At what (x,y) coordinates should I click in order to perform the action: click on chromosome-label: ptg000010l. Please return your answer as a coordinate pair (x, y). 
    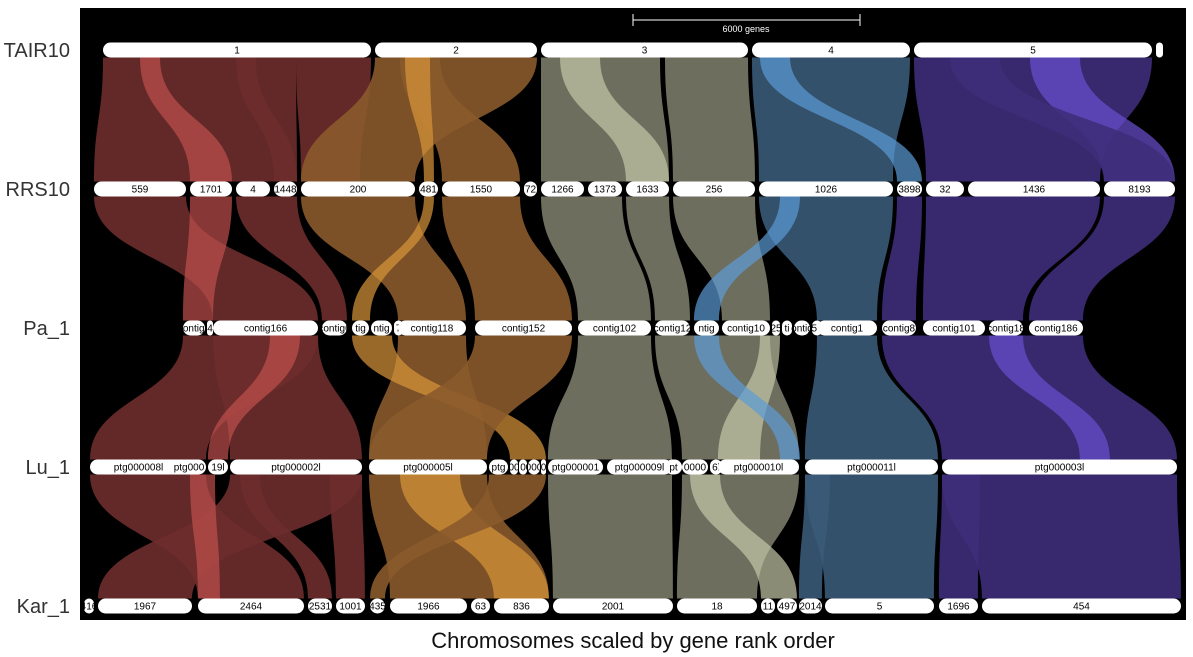
    Looking at the image, I should click on (759, 468).